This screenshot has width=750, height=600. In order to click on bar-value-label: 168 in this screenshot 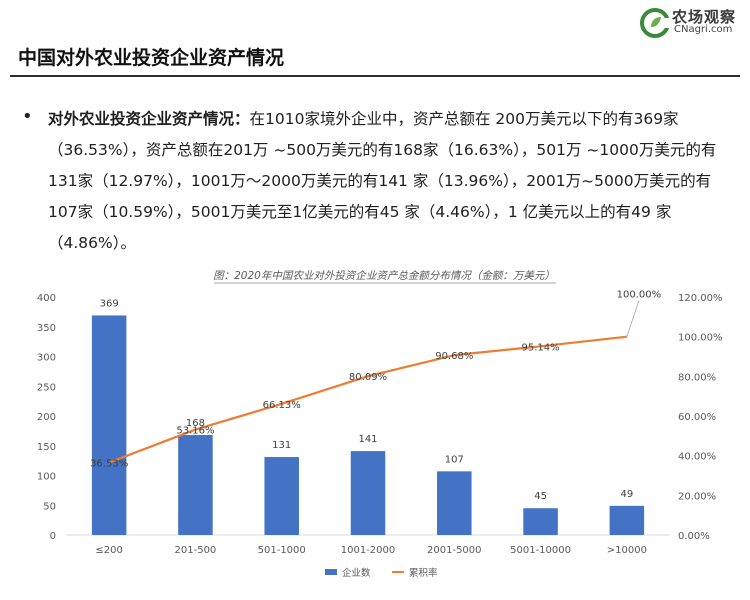, I will do `click(195, 423)`.